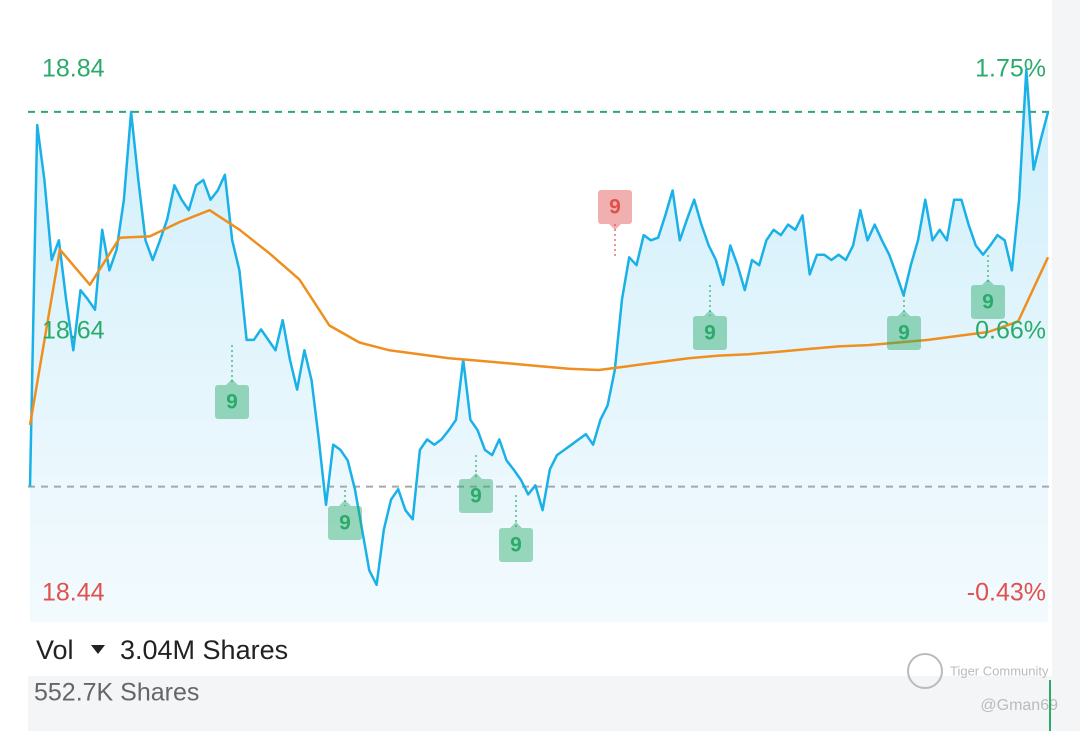  I want to click on author: @Gman69, so click(1019, 705).